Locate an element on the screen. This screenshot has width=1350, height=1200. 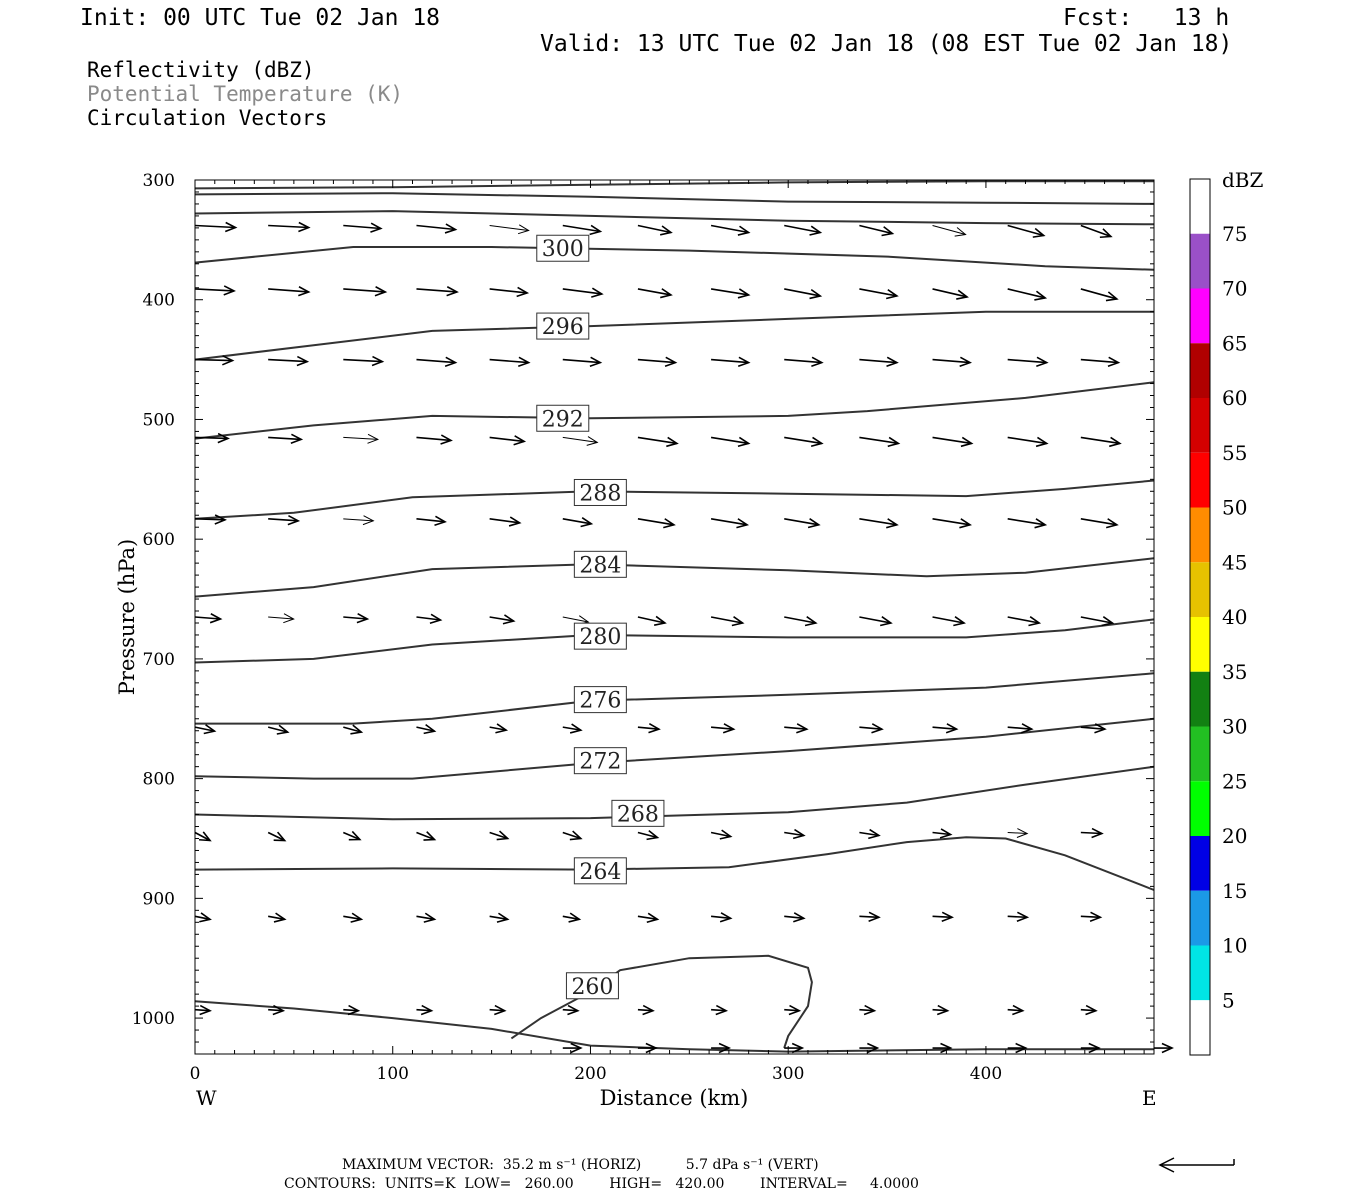
x-tick-label: 100 is located at coordinates (393, 1074).